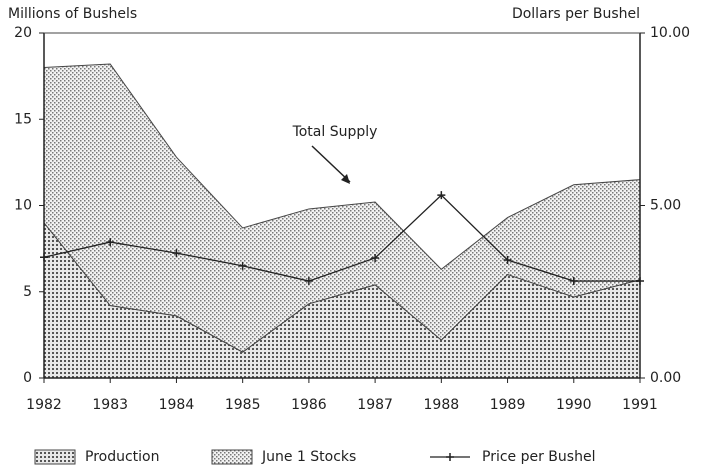 This screenshot has height=471, width=721. What do you see at coordinates (375, 405) in the screenshot?
I see `x-tick-label: 1987` at bounding box center [375, 405].